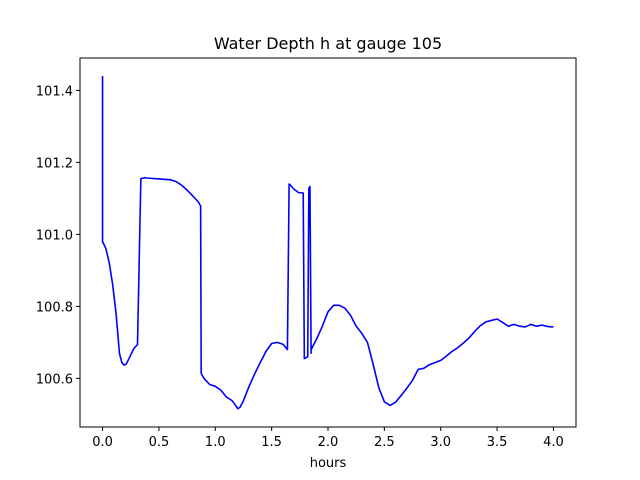 The width and height of the screenshot is (640, 480). Describe the element at coordinates (54, 91) in the screenshot. I see `y-tick-label: 101.4` at that location.